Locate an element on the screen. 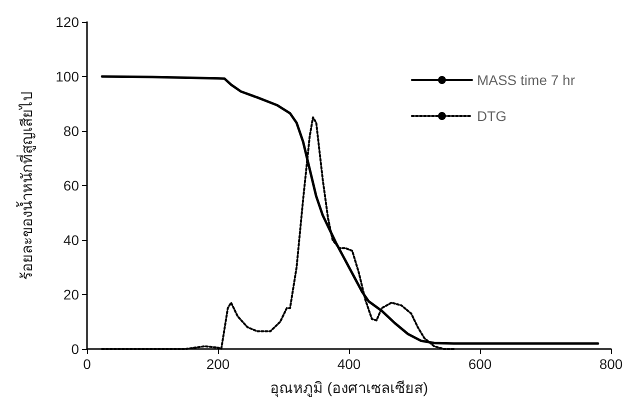  x-tick-label: 200 is located at coordinates (218, 364).